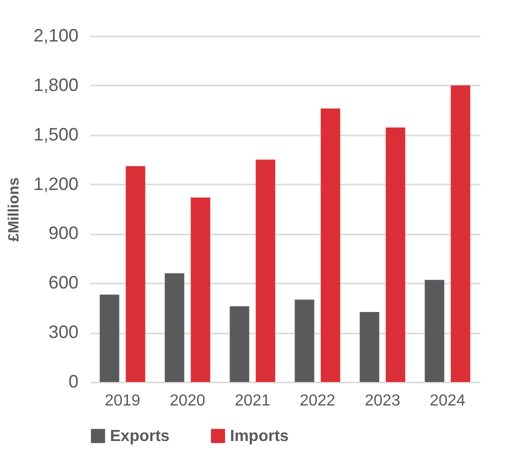 The width and height of the screenshot is (519, 454). Describe the element at coordinates (63, 282) in the screenshot. I see `y-tick-label: 600` at that location.